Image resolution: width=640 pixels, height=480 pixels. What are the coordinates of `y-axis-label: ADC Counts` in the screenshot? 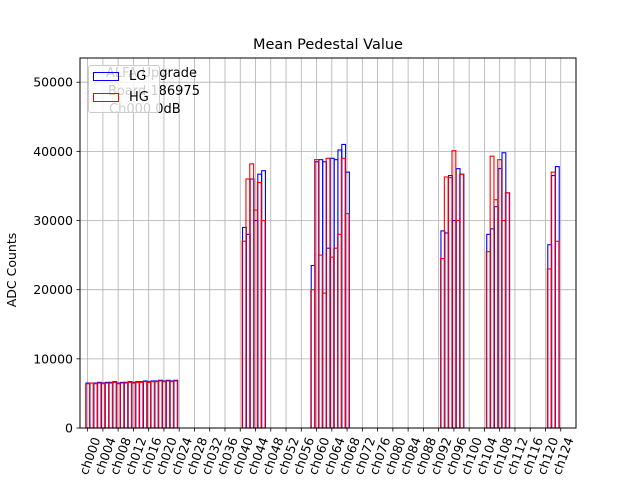 It's located at (11, 270).